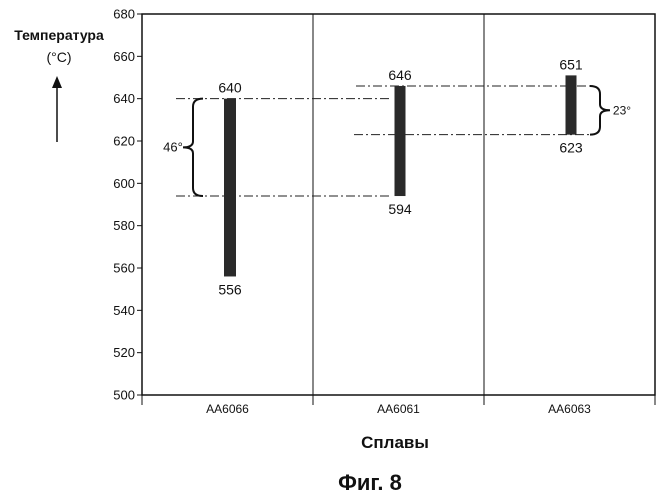 The width and height of the screenshot is (670, 500). I want to click on y-tick-label: 580, so click(124, 225).